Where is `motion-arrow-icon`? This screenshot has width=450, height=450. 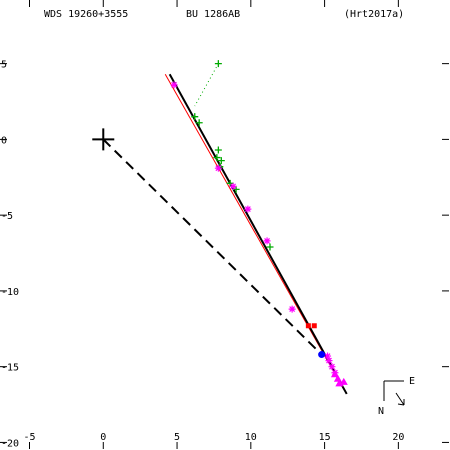 motion-arrow-icon is located at coordinates (400, 399).